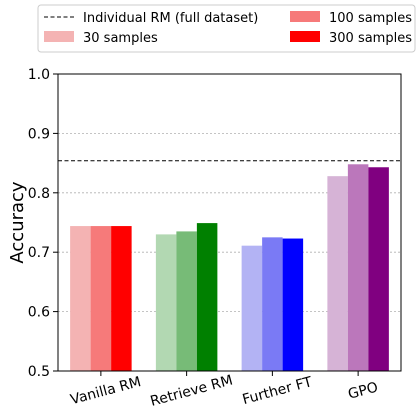 The width and height of the screenshot is (418, 416). I want to click on x-tick-label: Further FT, so click(278, 391).